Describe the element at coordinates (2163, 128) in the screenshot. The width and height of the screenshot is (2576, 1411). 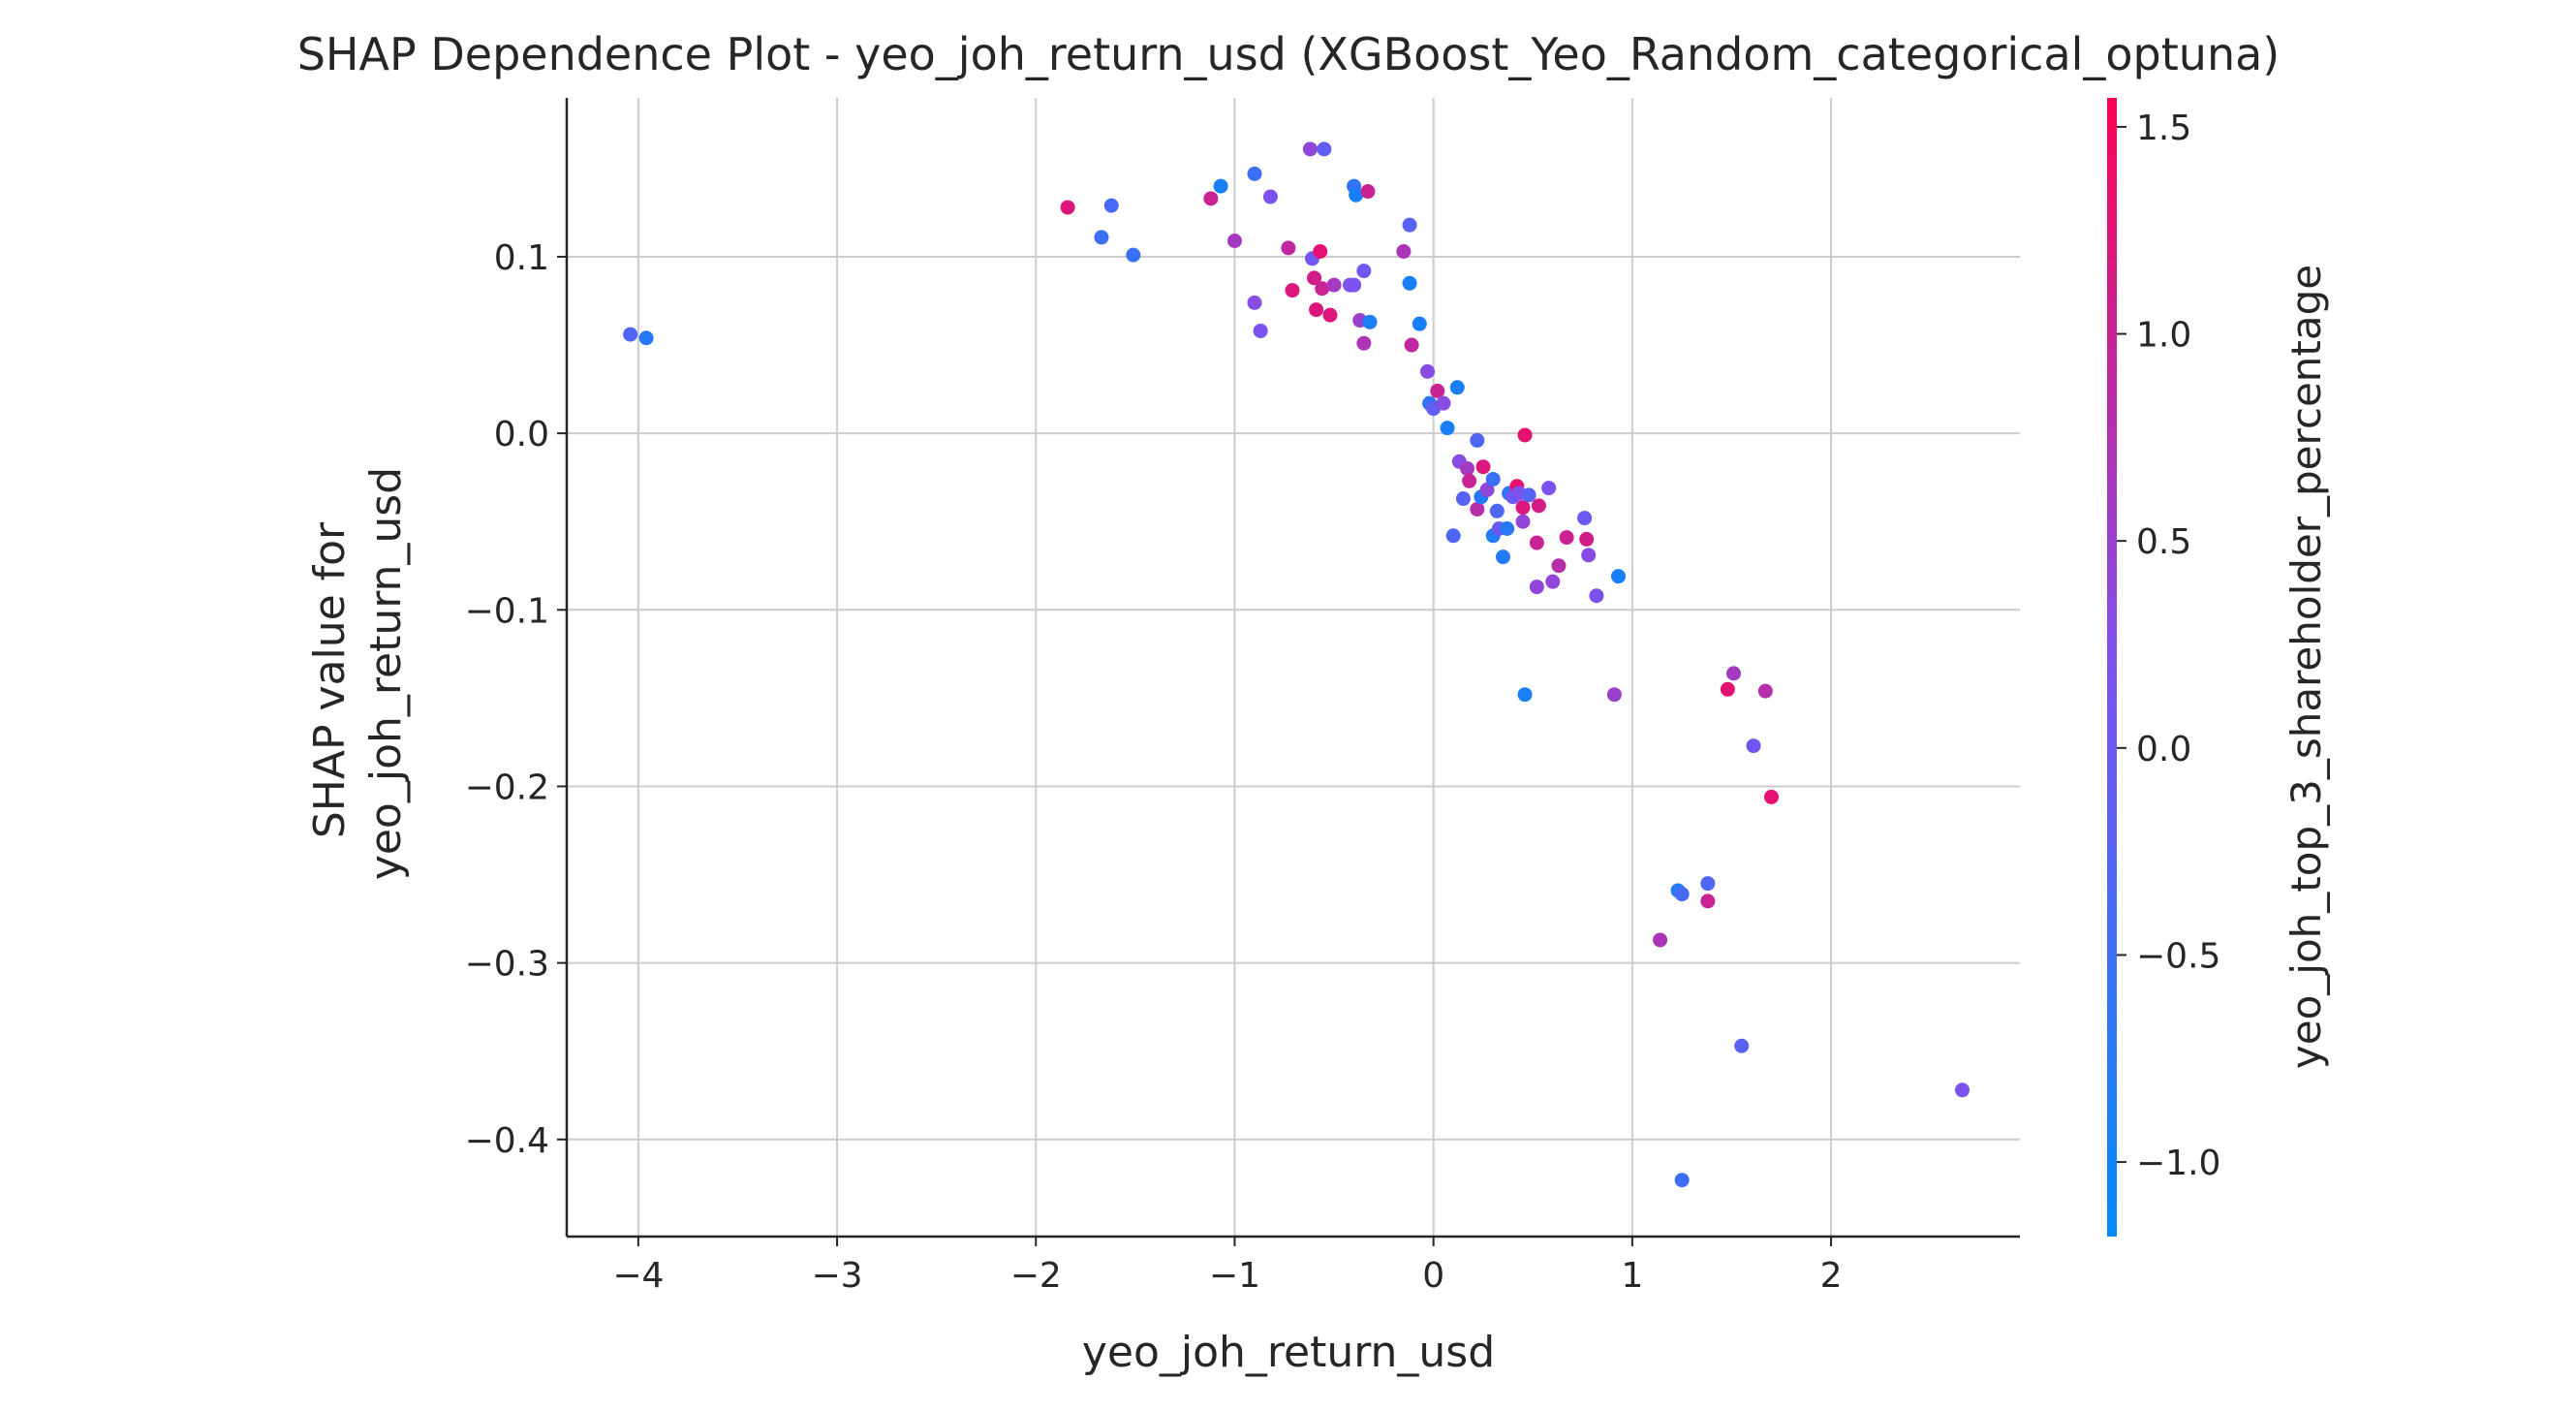
I see `colorbar-tick-label: 1.5` at that location.